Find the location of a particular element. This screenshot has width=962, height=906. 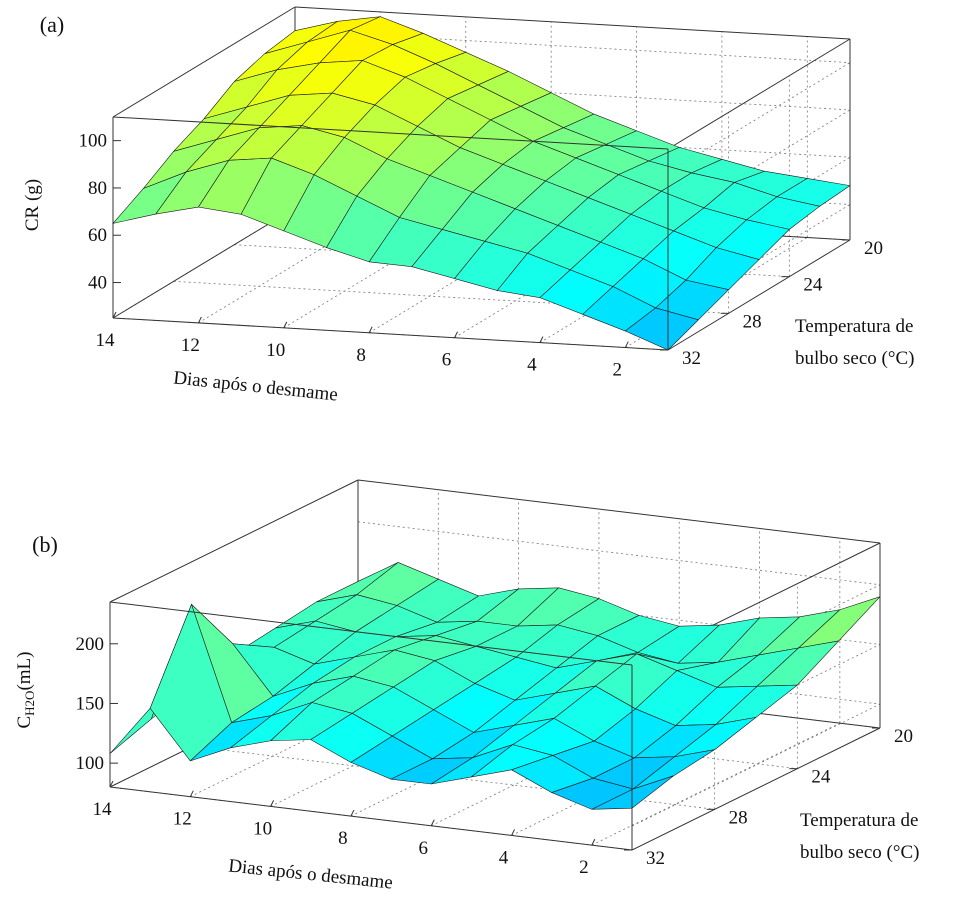

z-tick-label: 40 is located at coordinates (97, 283).